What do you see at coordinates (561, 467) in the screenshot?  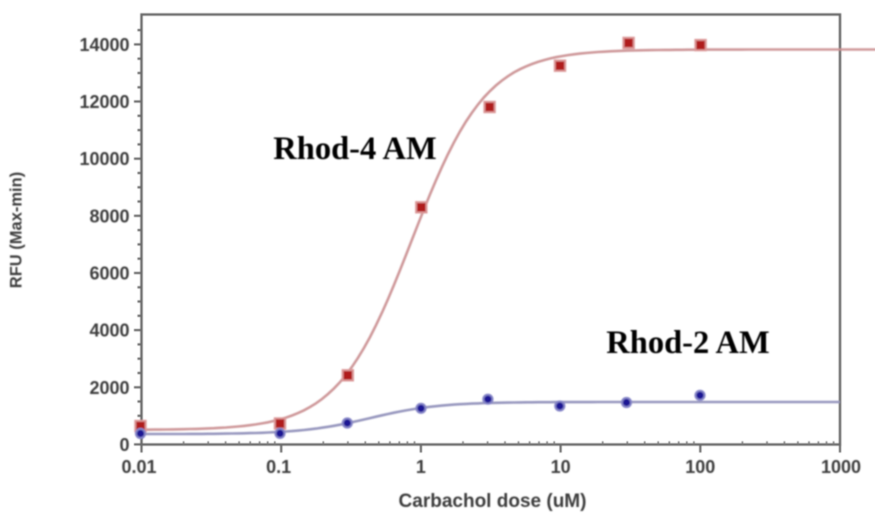 I see `svg-text: 10` at bounding box center [561, 467].